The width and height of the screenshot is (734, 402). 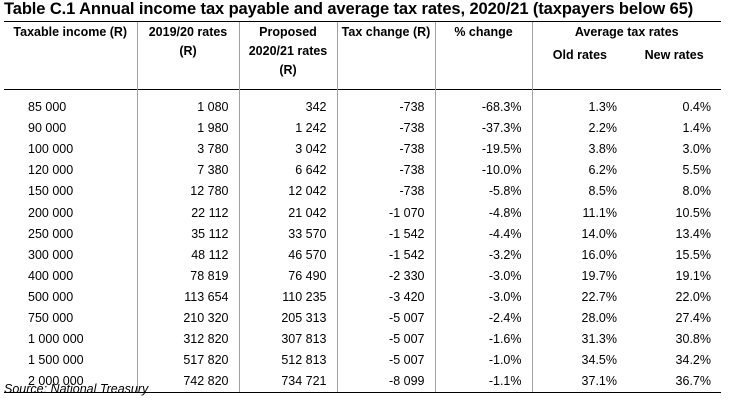 What do you see at coordinates (187, 318) in the screenshot?
I see `cell-rates-2019: 210 320` at bounding box center [187, 318].